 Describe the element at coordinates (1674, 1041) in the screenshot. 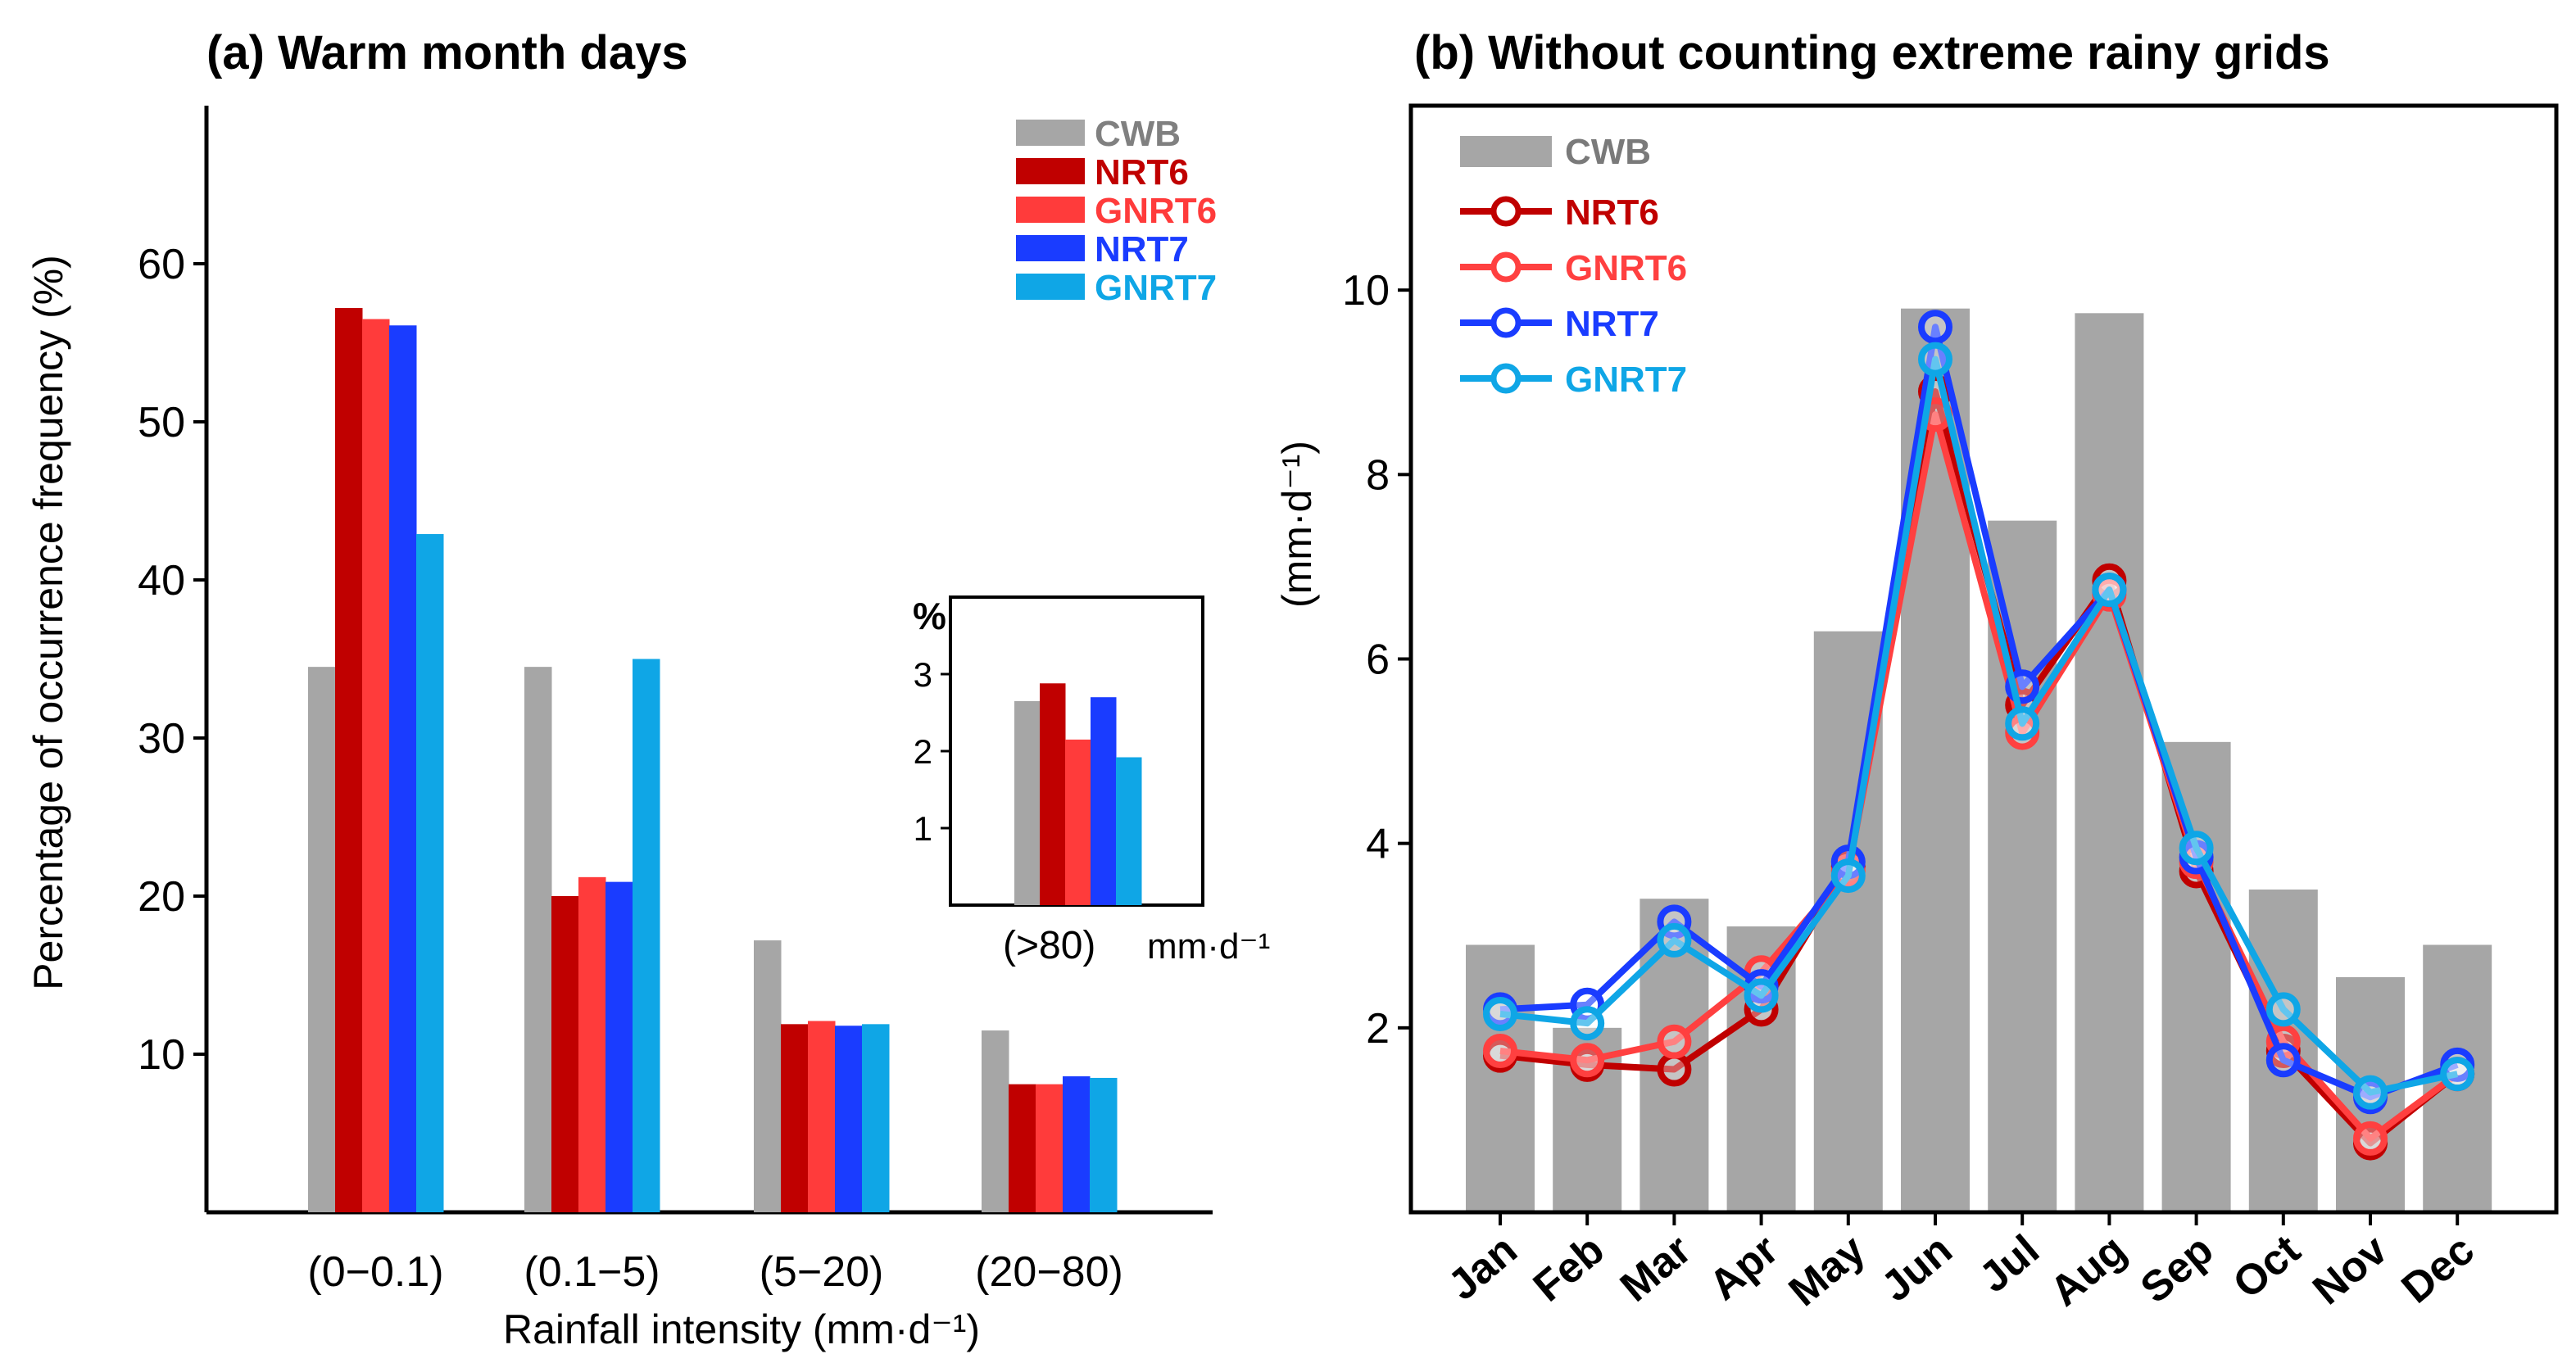

I see `marker-gnrt6-mar` at that location.